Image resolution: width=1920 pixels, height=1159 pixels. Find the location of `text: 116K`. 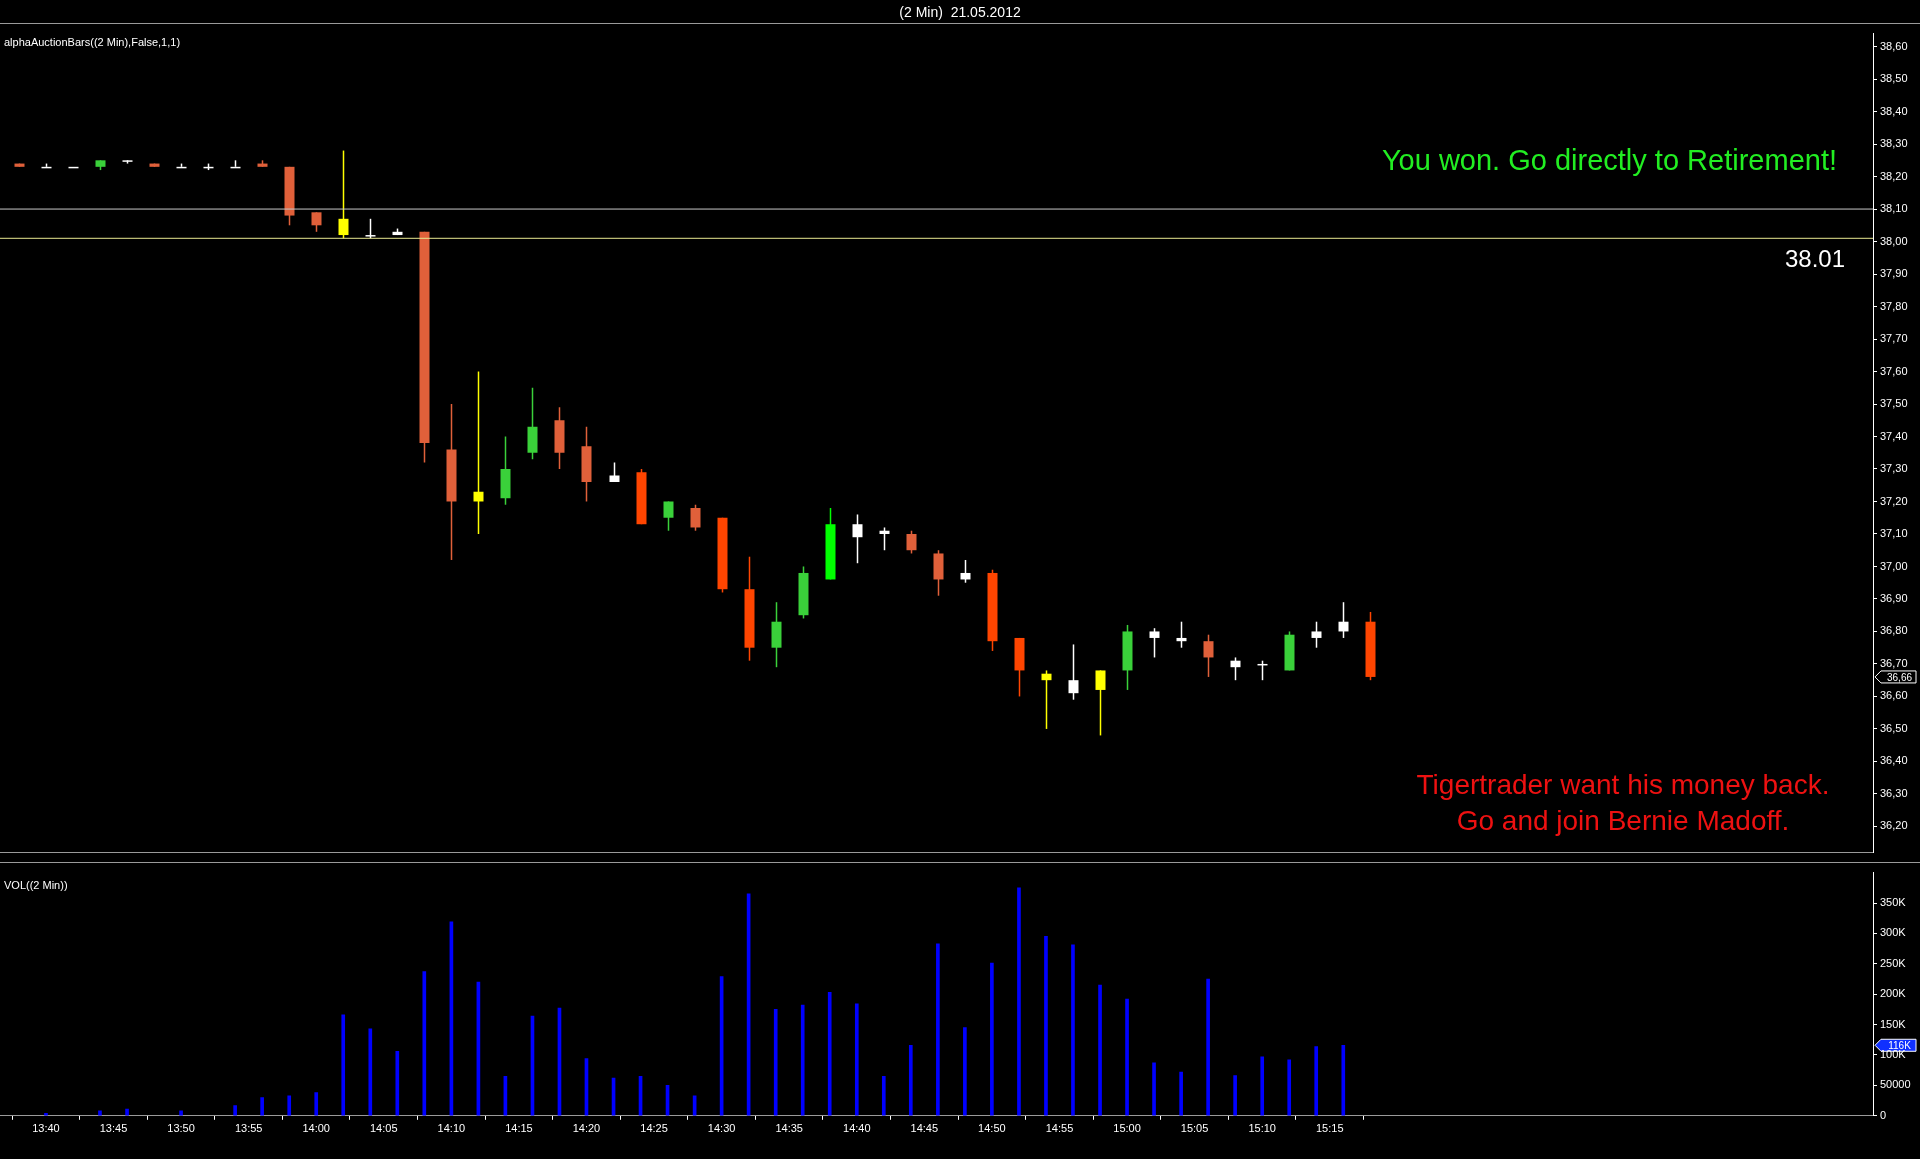

text: 116K is located at coordinates (1900, 1046).